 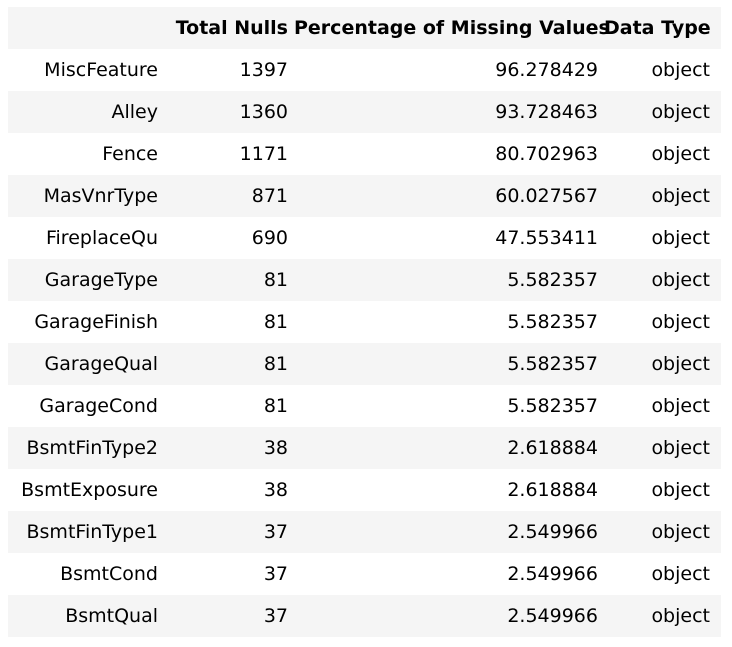 I want to click on cell-percentage: 80.702963, so click(x=546, y=154).